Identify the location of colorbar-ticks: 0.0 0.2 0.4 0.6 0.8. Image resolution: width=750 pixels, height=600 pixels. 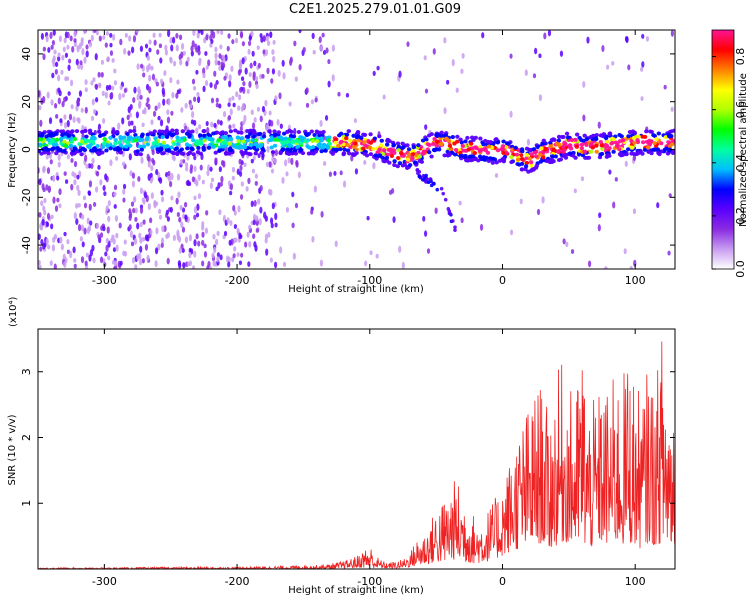
(729, 163).